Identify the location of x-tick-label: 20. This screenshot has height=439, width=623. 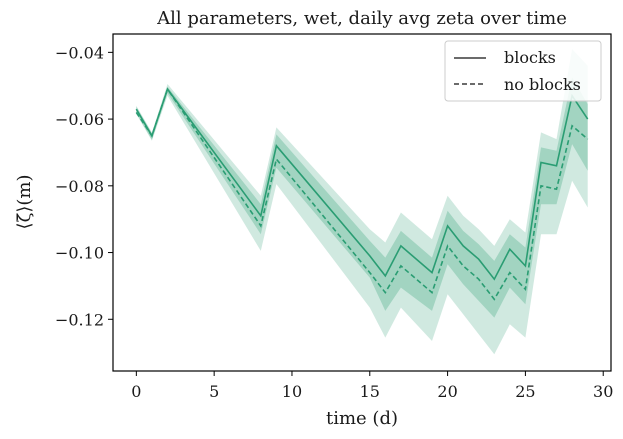
(447, 391).